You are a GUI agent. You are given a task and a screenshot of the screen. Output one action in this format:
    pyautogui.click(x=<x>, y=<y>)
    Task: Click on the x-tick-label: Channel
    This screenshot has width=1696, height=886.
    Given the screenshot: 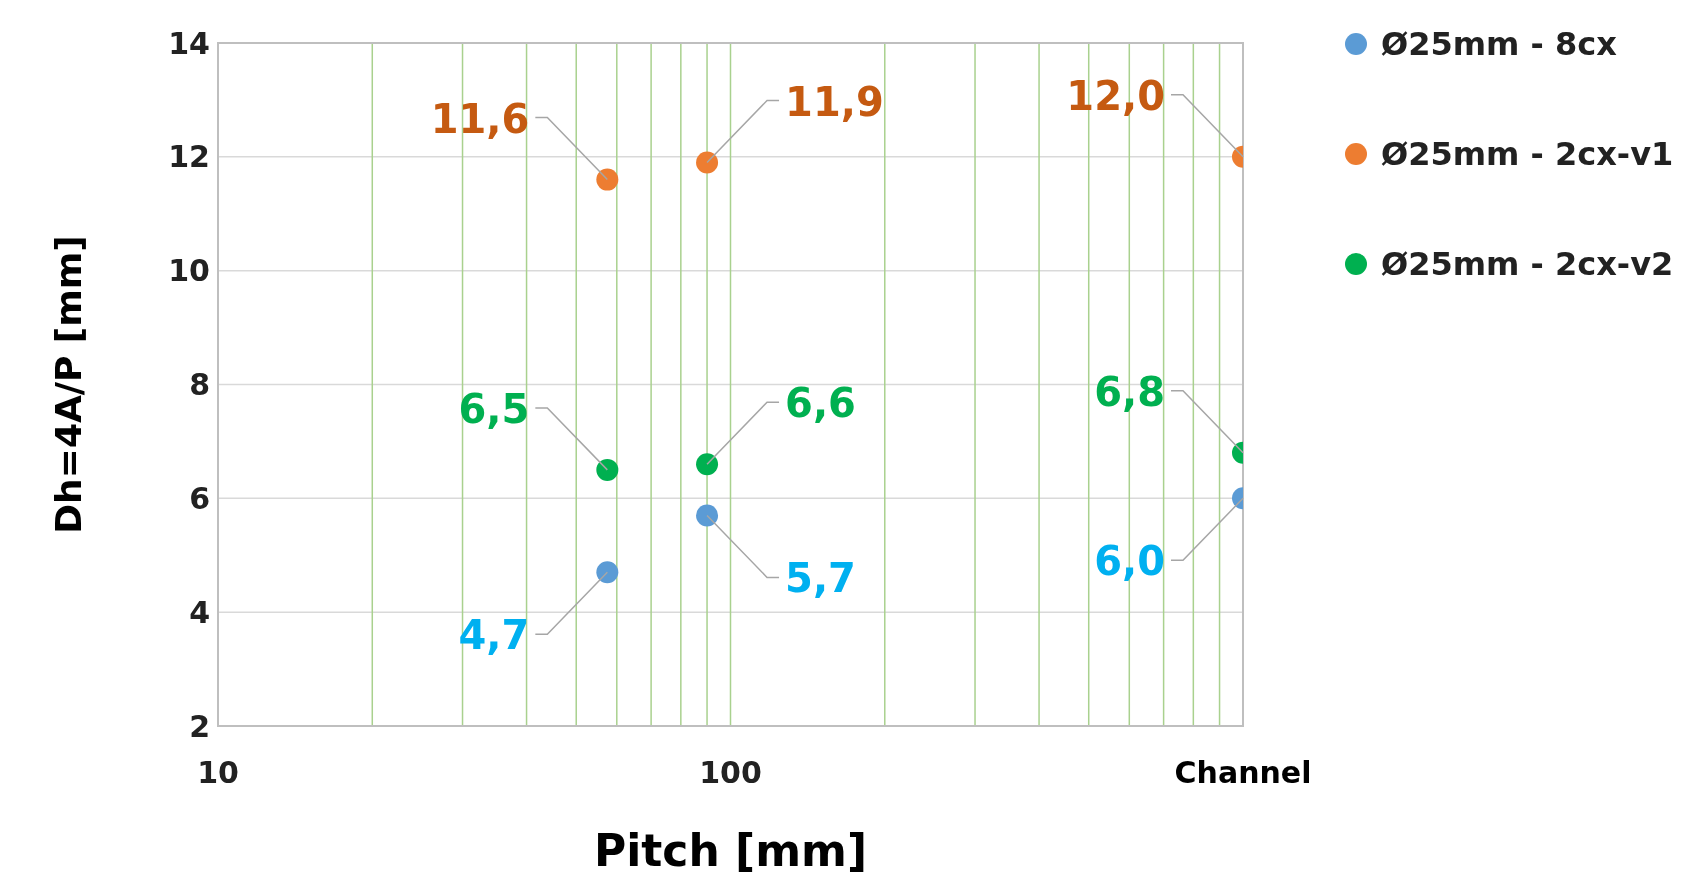 What is the action you would take?
    pyautogui.click(x=1243, y=772)
    